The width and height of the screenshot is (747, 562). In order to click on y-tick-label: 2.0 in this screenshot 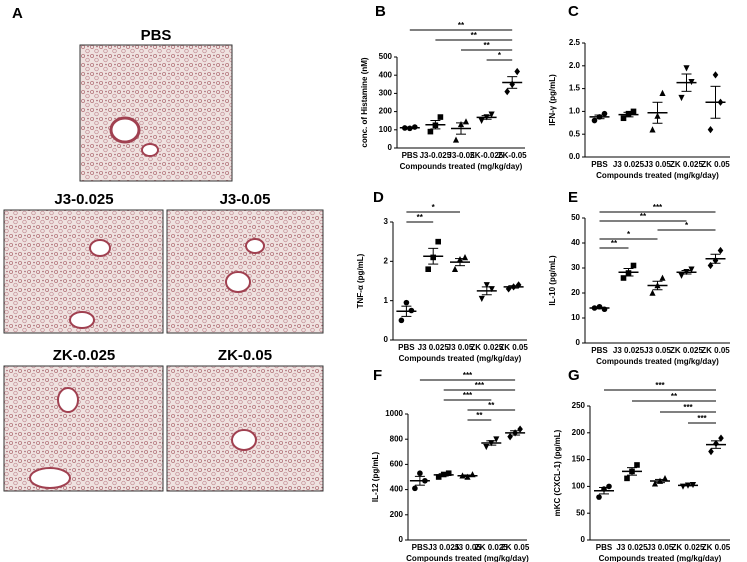, I will do `click(575, 65)`.